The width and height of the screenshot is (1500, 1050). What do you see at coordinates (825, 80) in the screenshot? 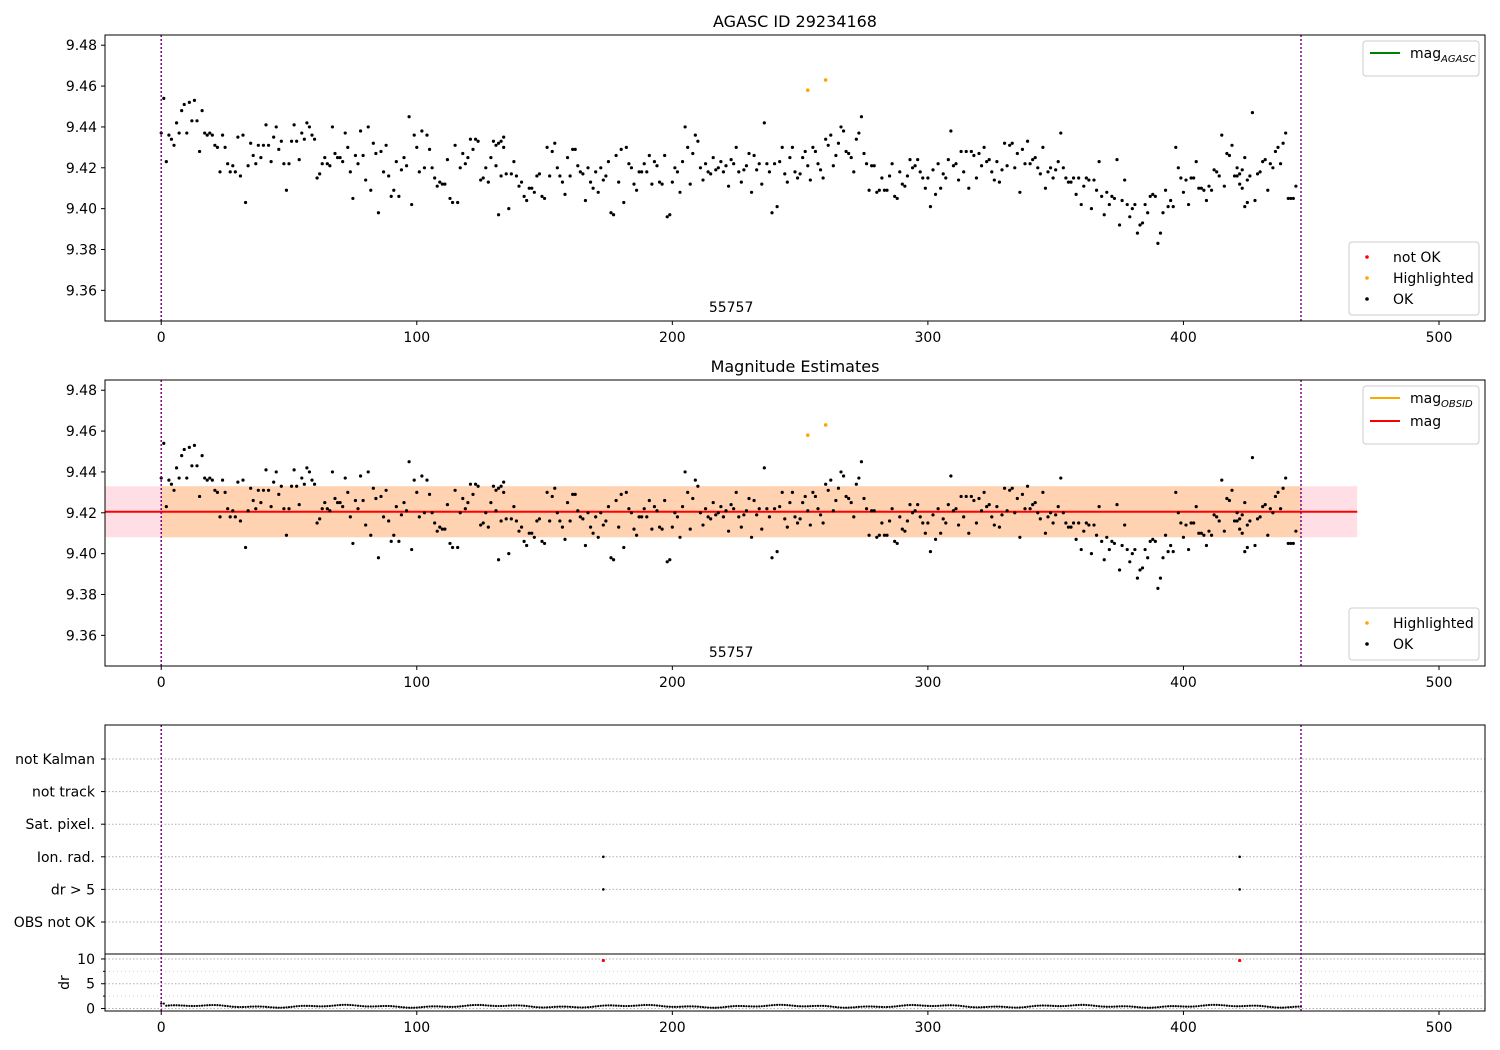
I see `highlighted-point` at bounding box center [825, 80].